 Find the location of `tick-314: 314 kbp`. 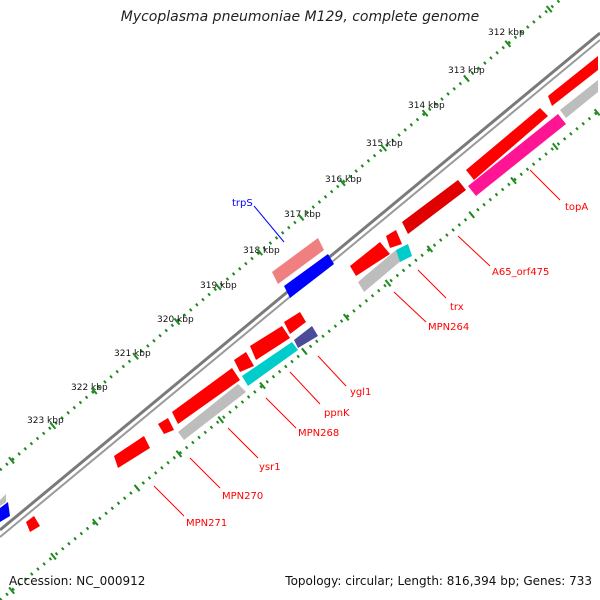

tick-314: 314 kbp is located at coordinates (426, 106).